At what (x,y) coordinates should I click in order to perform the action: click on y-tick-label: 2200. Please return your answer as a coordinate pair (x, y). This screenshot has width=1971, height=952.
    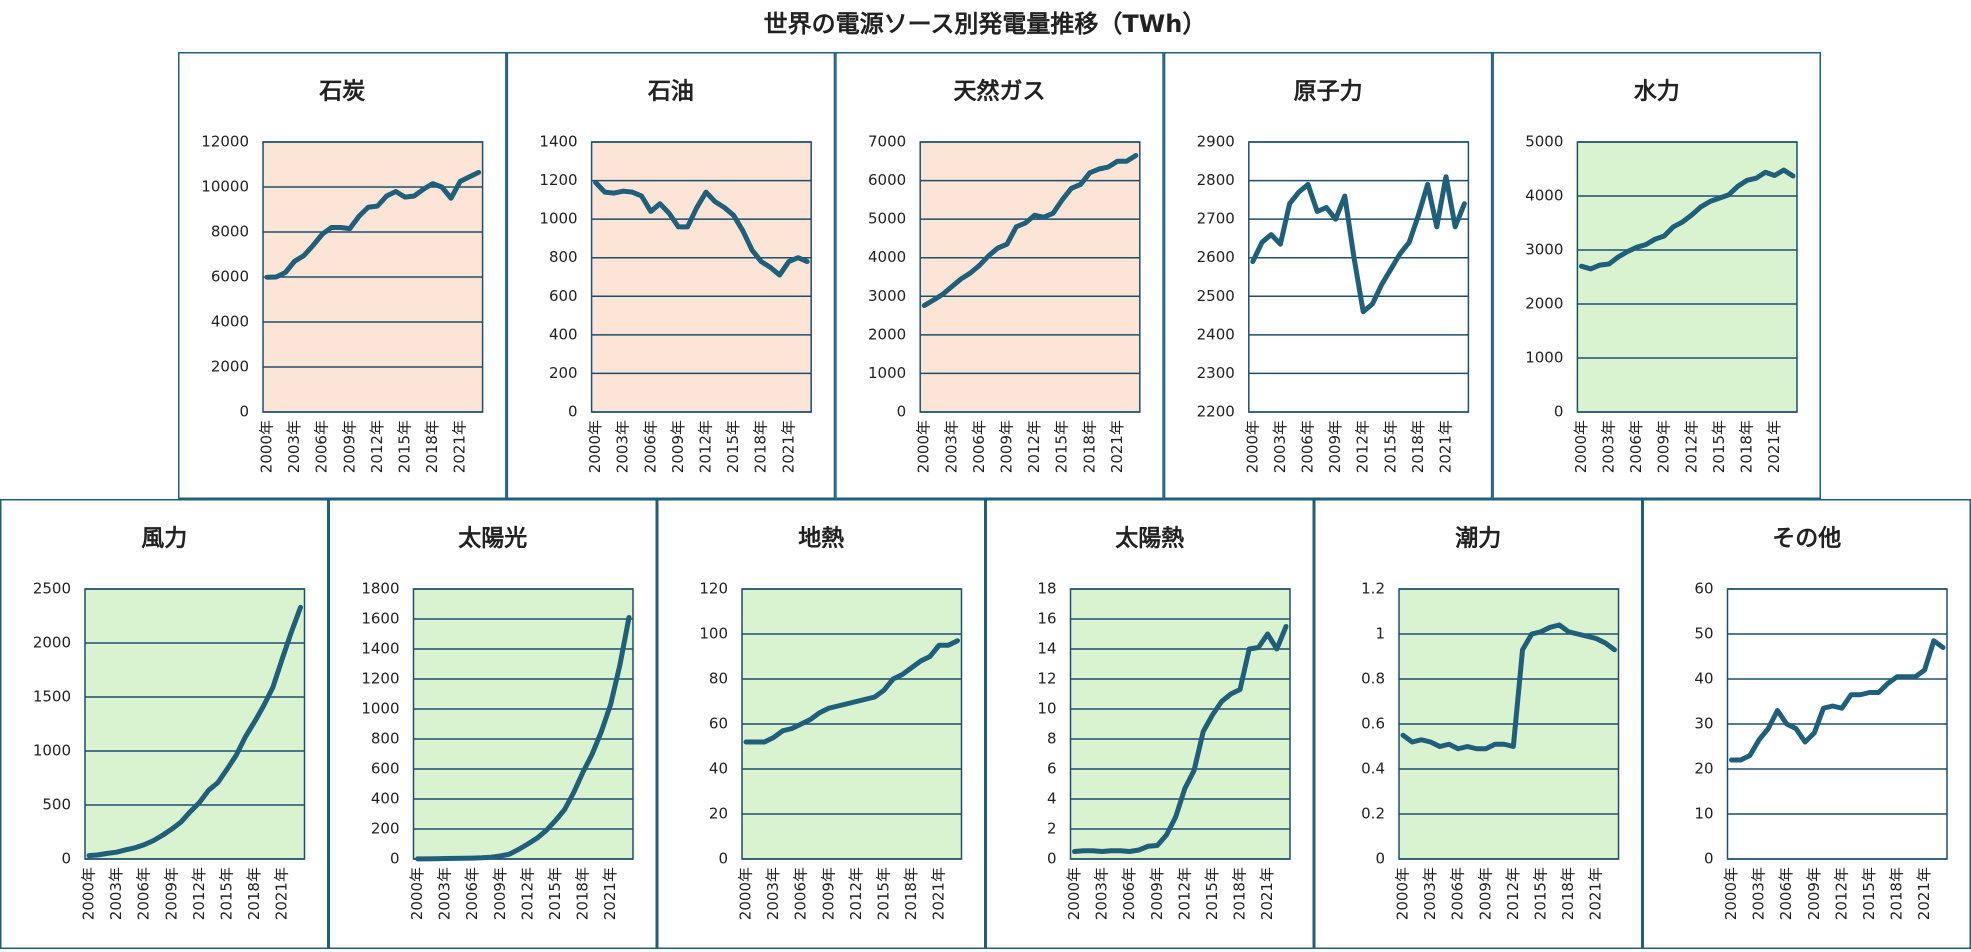
    Looking at the image, I should click on (1216, 412).